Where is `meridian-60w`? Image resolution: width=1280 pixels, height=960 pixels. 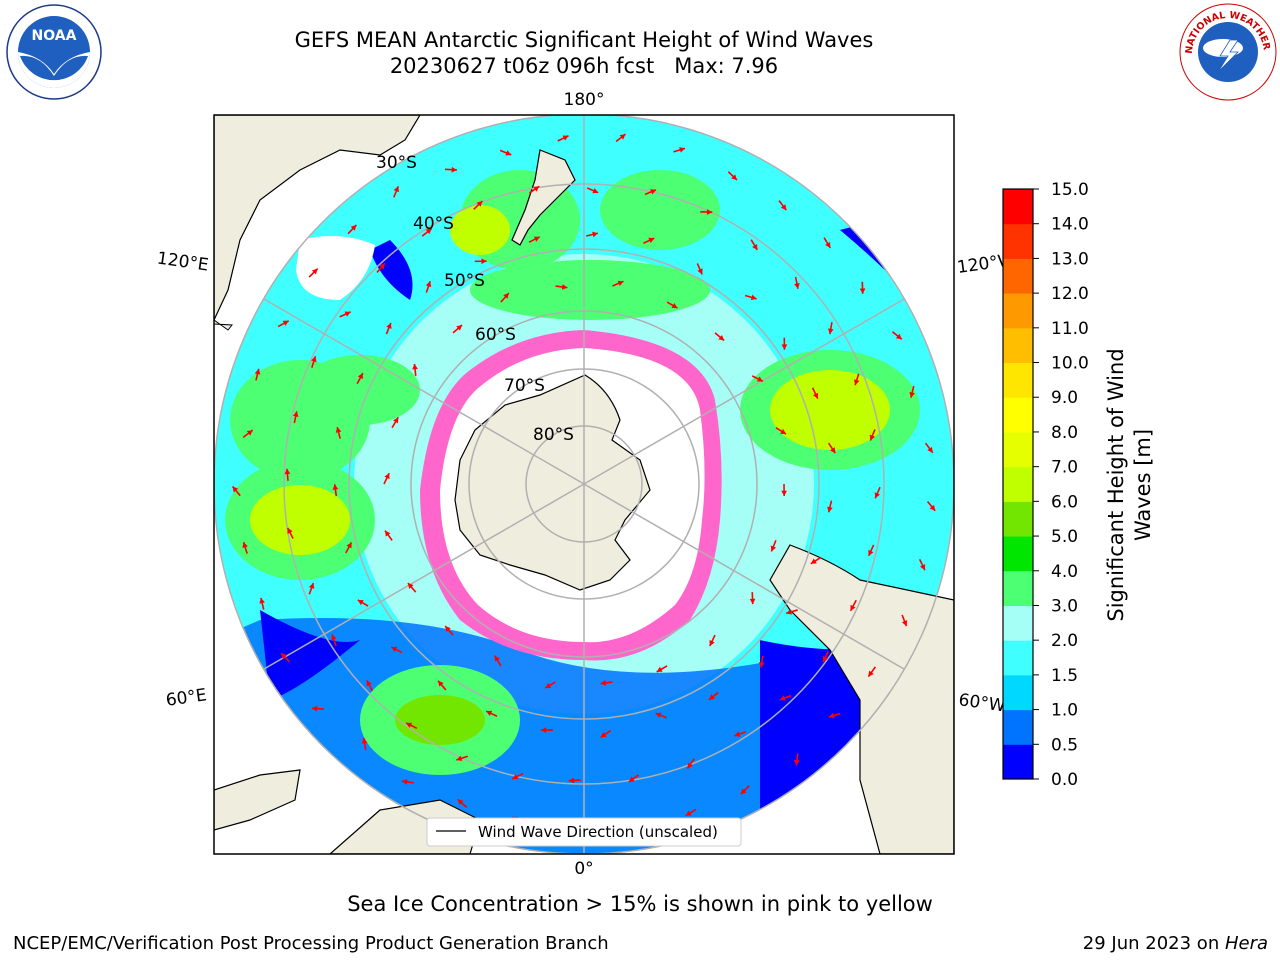 meridian-60w is located at coordinates (744, 576).